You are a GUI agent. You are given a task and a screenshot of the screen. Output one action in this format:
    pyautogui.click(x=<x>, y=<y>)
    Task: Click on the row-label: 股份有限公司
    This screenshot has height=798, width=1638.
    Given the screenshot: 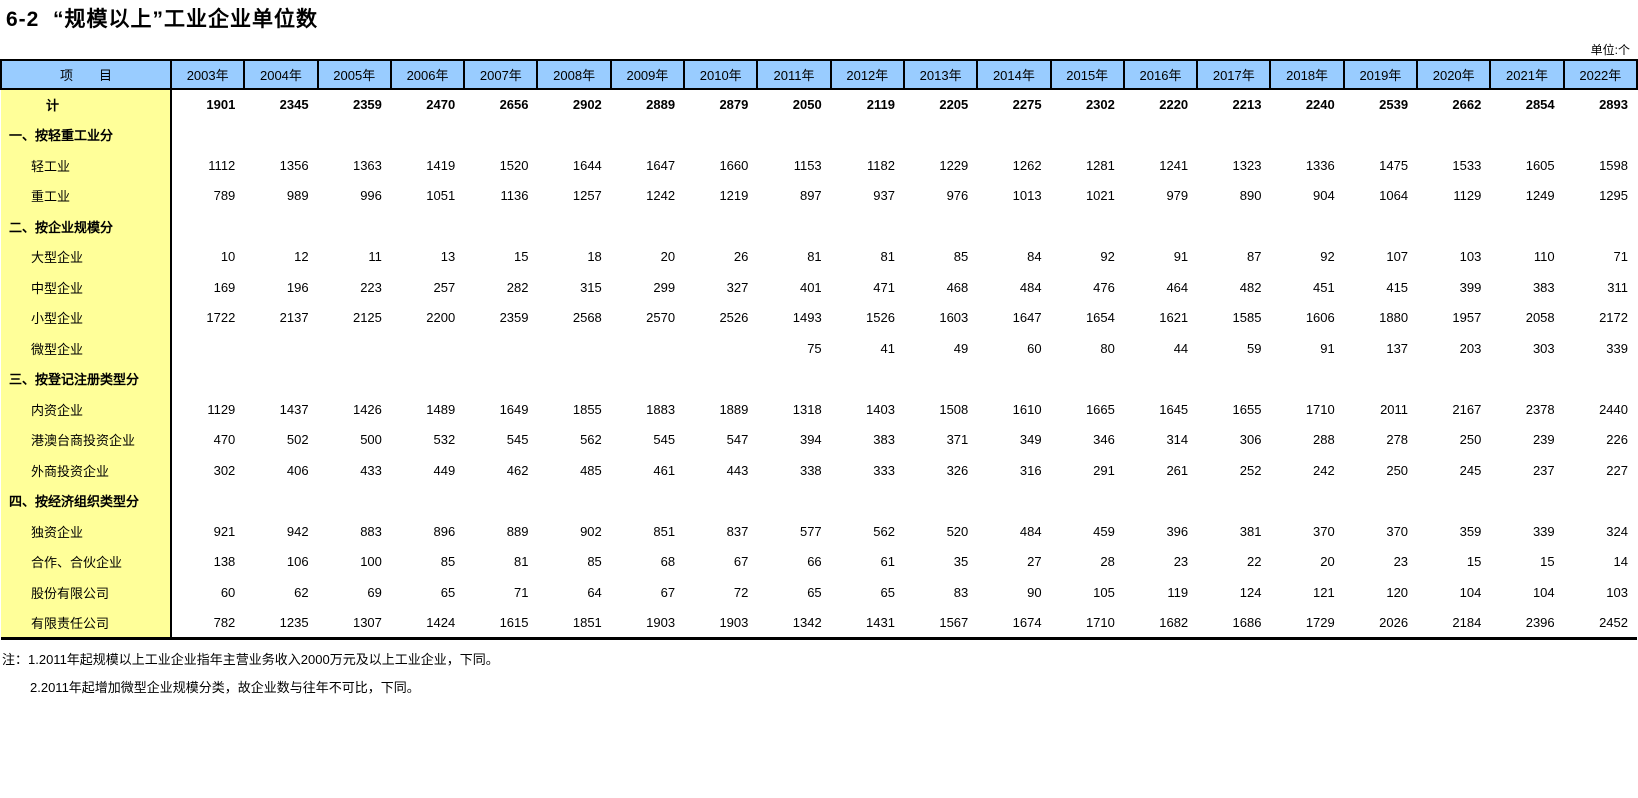 What is the action you would take?
    pyautogui.click(x=86, y=592)
    